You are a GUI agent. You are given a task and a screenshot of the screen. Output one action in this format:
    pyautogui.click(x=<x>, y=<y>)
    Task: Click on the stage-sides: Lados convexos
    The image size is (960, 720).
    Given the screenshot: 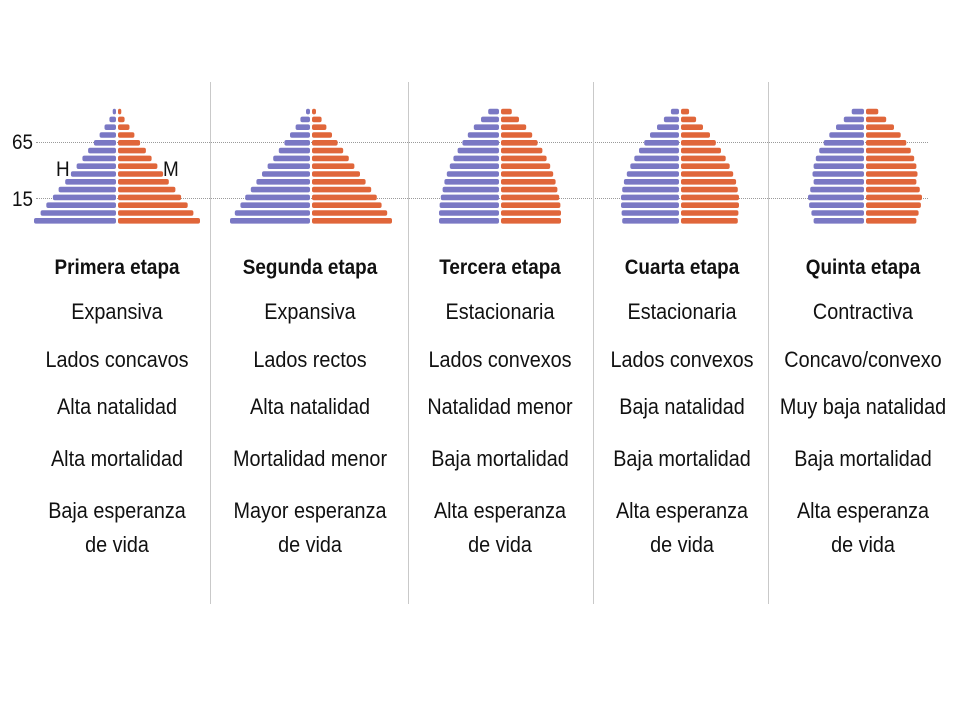 What is the action you would take?
    pyautogui.click(x=682, y=359)
    